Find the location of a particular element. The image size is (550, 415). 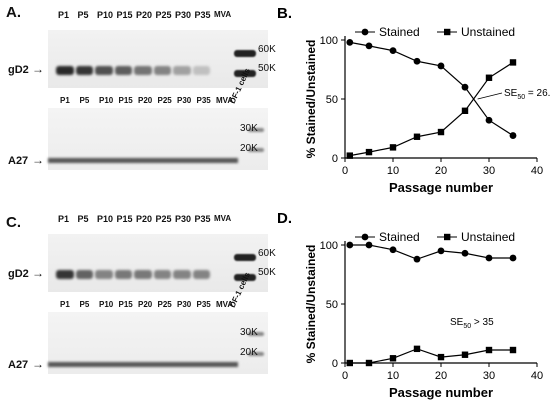

x-axis-label: Passage number is located at coordinates (441, 187).